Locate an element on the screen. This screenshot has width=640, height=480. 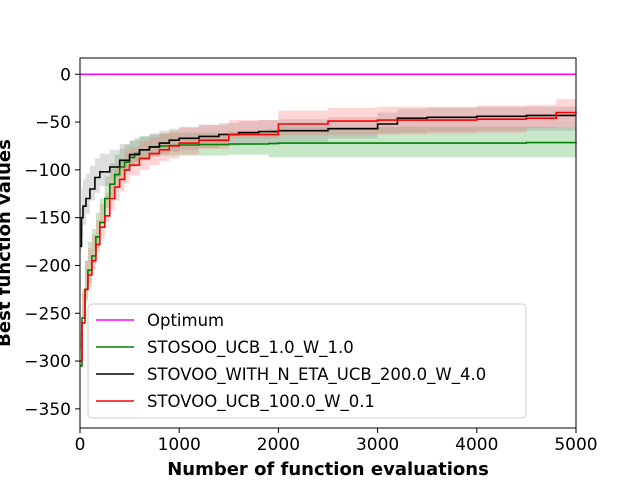
y-tick-label: −200 is located at coordinates (47, 266).